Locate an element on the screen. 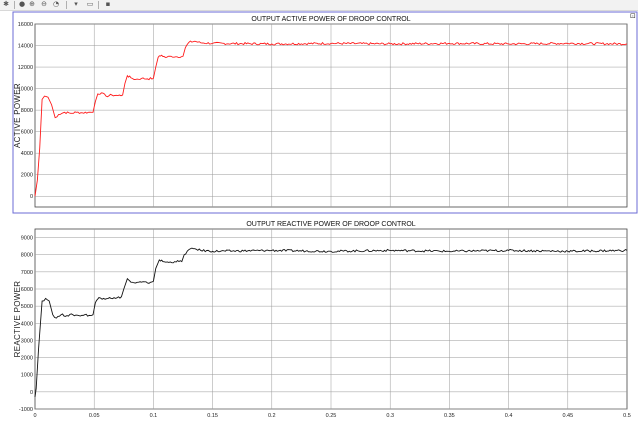 Image resolution: width=638 pixels, height=425 pixels. y-tick-label: 3000 is located at coordinates (27, 341).